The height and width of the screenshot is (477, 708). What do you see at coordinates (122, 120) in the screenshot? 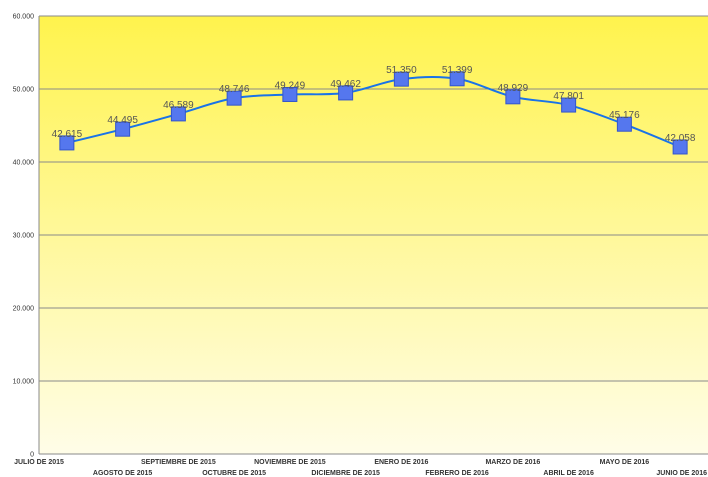
I see `data-label: 44.495` at bounding box center [122, 120].